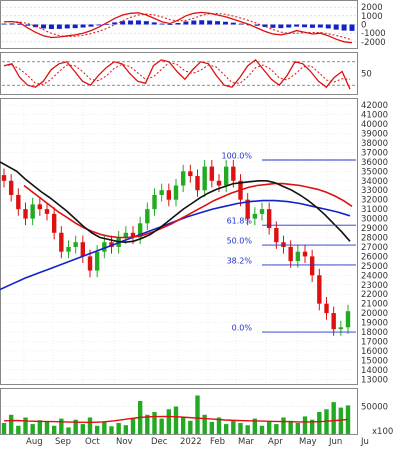 This screenshot has height=454, width=400. I want to click on price-tick-label: 38000, so click(374, 144).